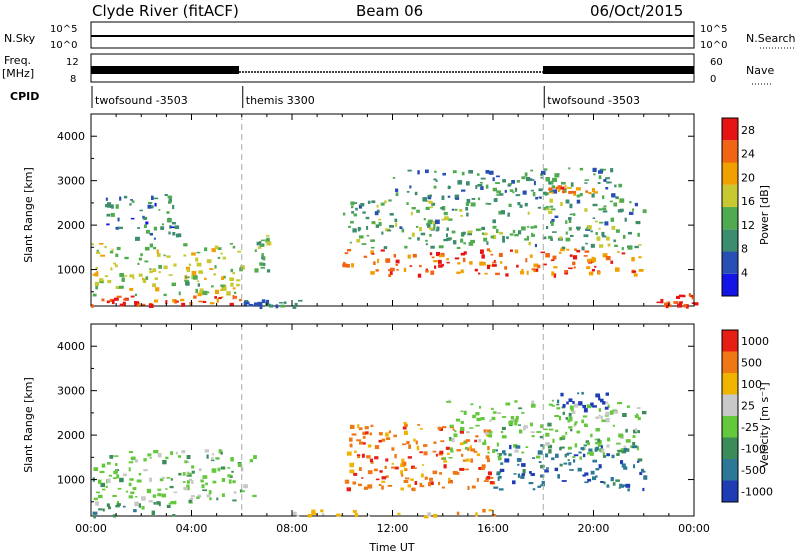 The image size is (800, 554). What do you see at coordinates (730, 416) in the screenshot?
I see `colorbar-frame` at bounding box center [730, 416].